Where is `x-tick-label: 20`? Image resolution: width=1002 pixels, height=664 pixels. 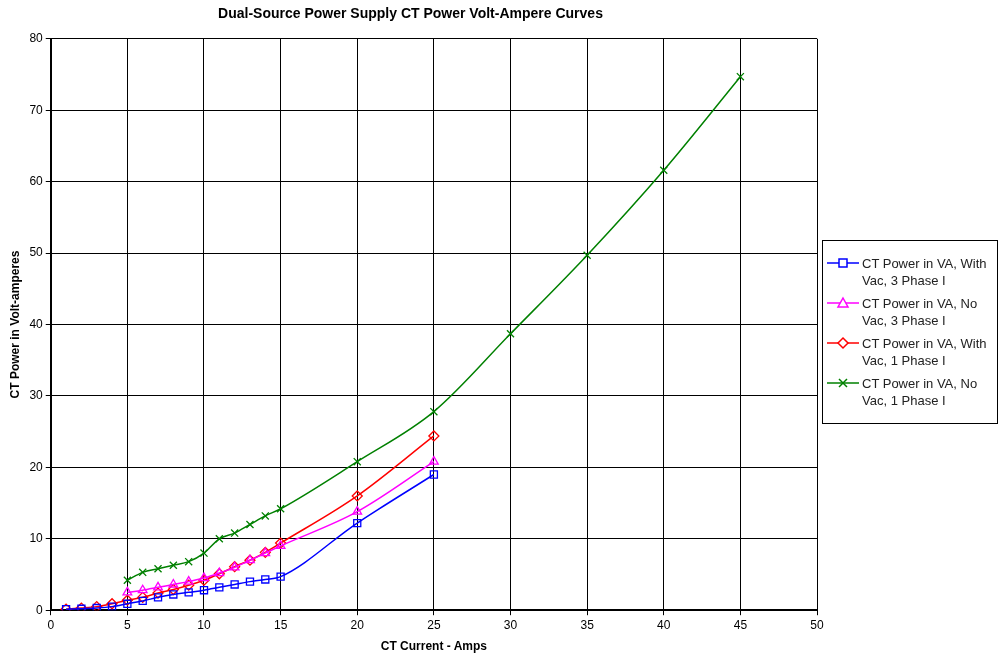
x-tick-label: 20 is located at coordinates (357, 624).